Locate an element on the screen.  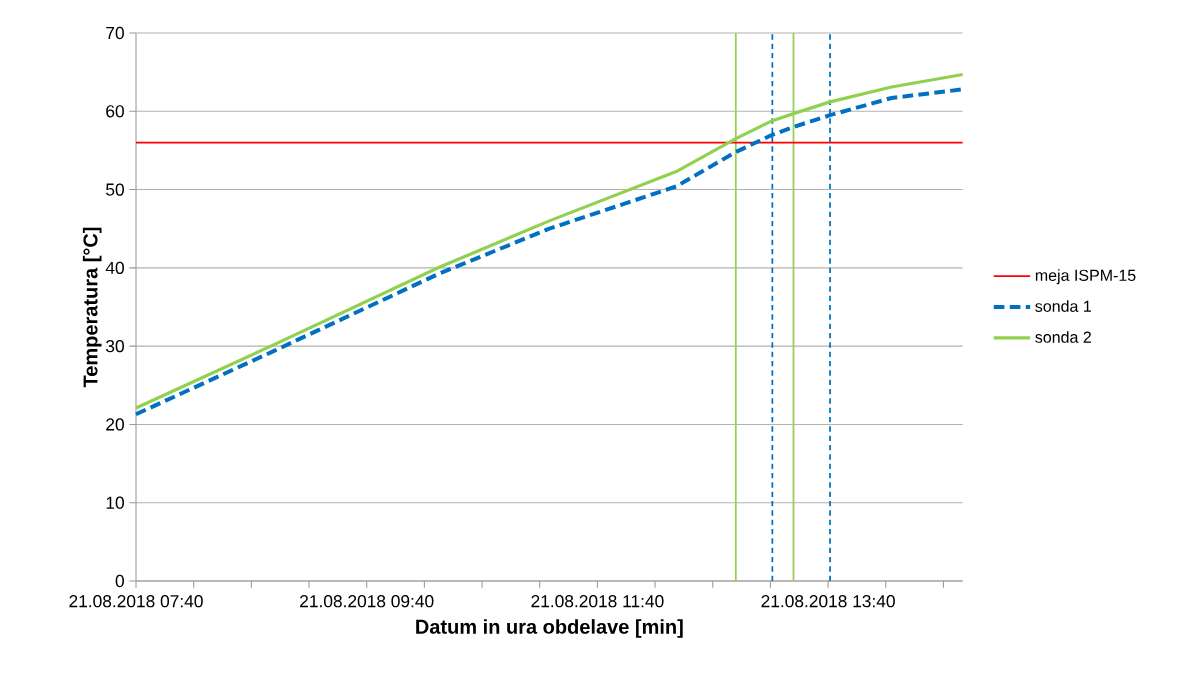
y-tick-label: 70 is located at coordinates (115, 33).